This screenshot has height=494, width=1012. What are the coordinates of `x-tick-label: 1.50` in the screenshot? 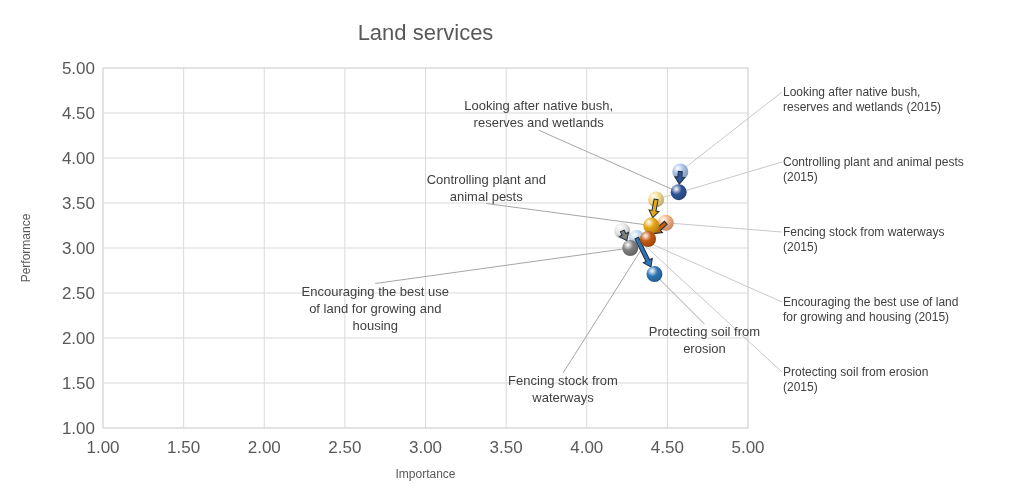 It's located at (184, 447).